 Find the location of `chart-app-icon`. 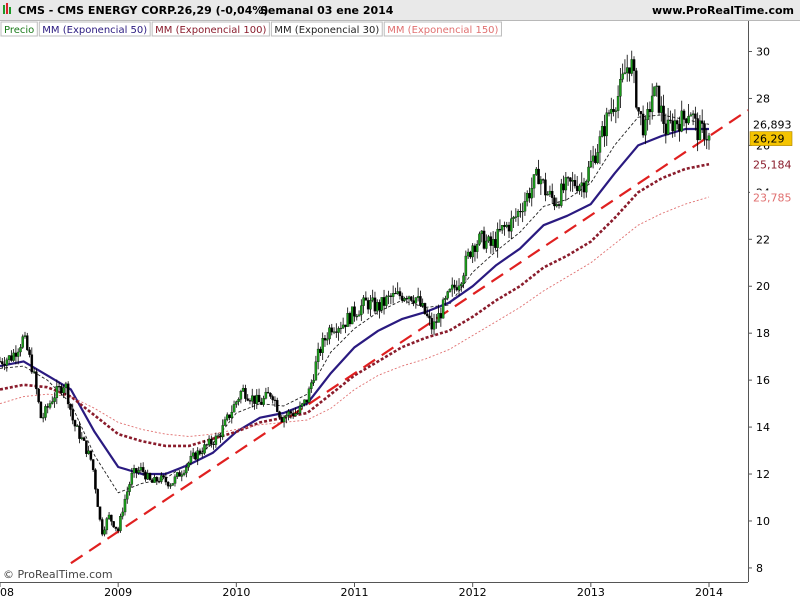

chart-app-icon is located at coordinates (7, 8).